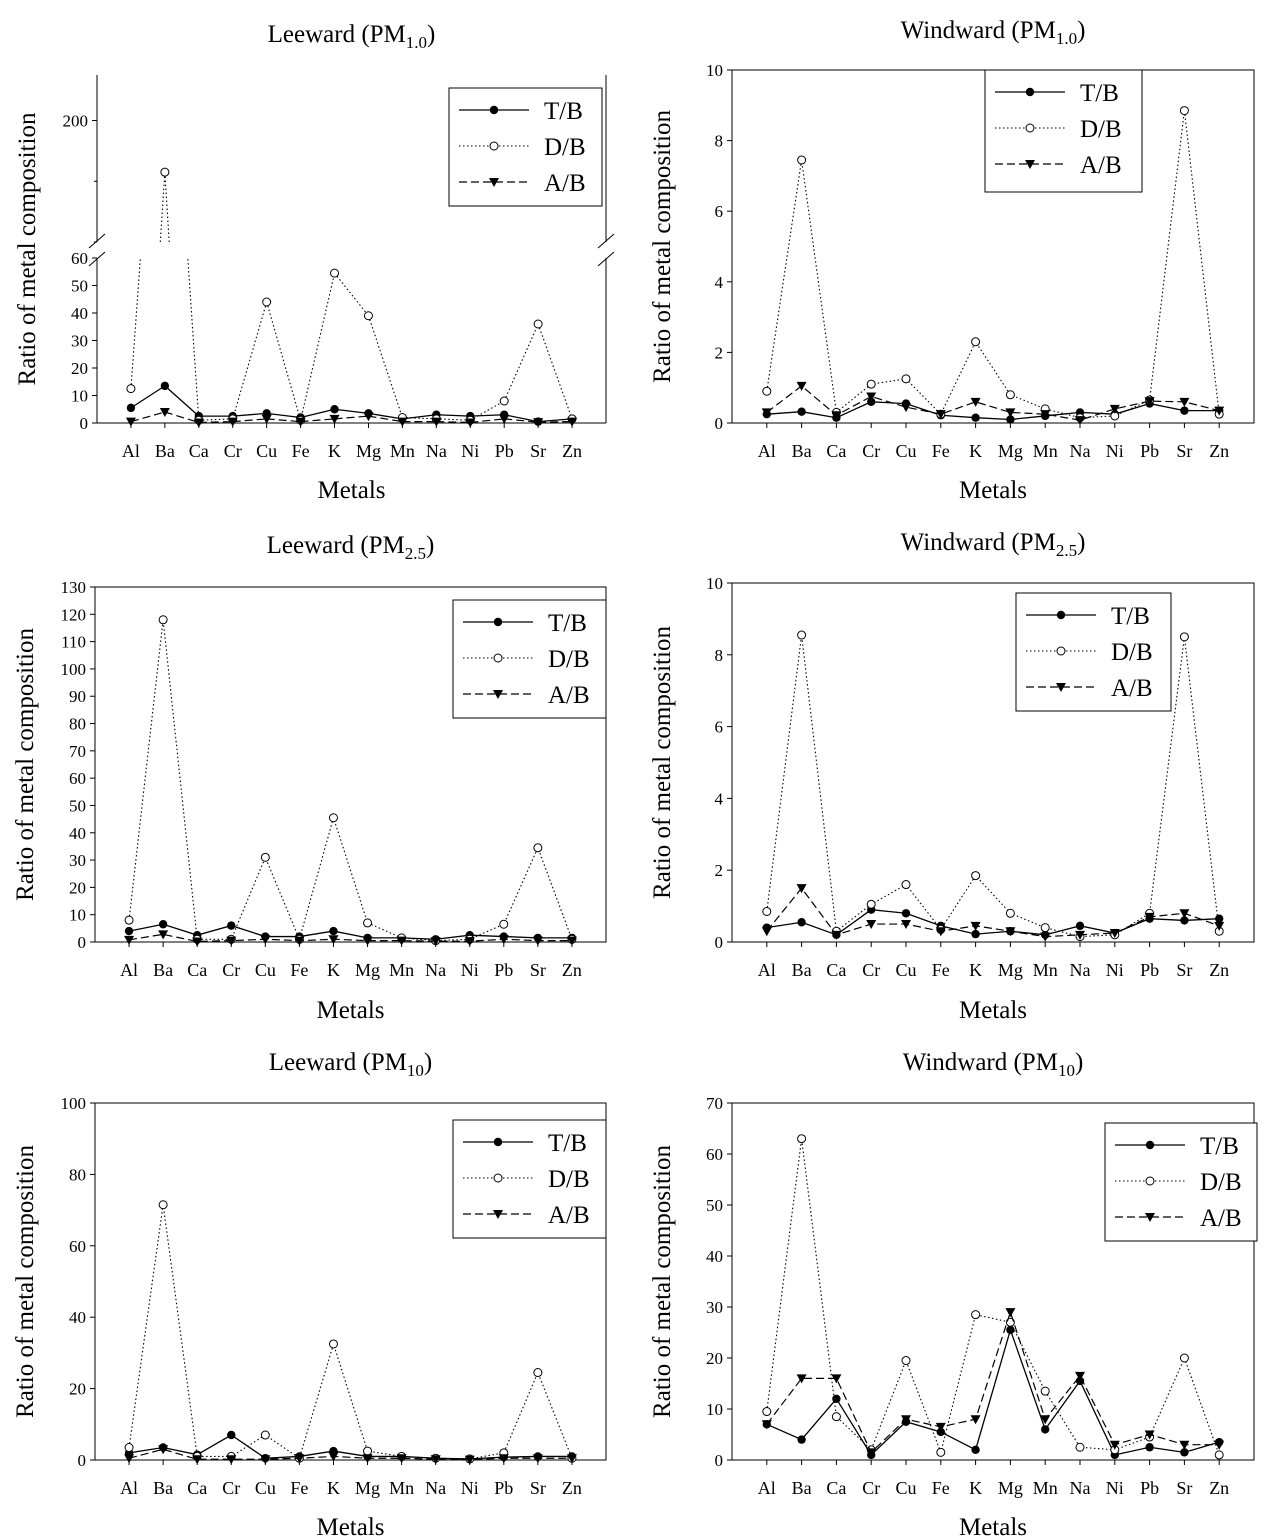 The height and width of the screenshot is (1537, 1266). Describe the element at coordinates (975, 451) in the screenshot. I see `x-tick-label: K` at that location.